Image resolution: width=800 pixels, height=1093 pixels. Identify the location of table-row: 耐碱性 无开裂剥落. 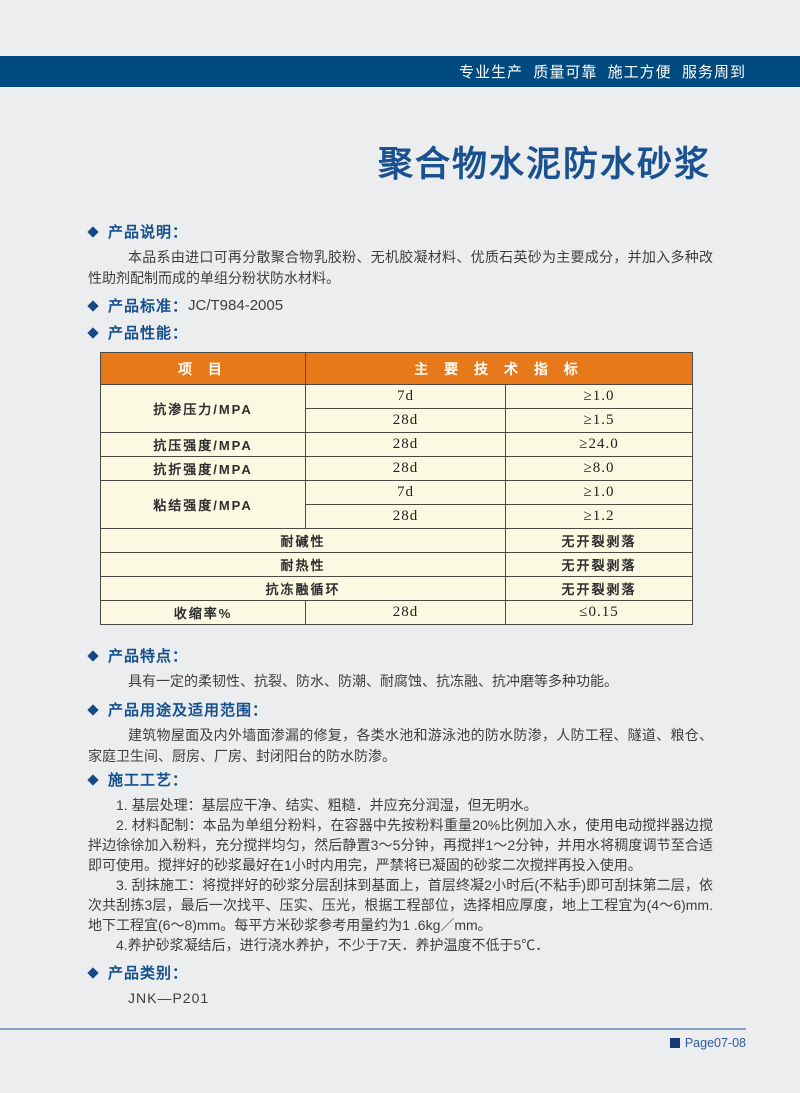
(397, 540).